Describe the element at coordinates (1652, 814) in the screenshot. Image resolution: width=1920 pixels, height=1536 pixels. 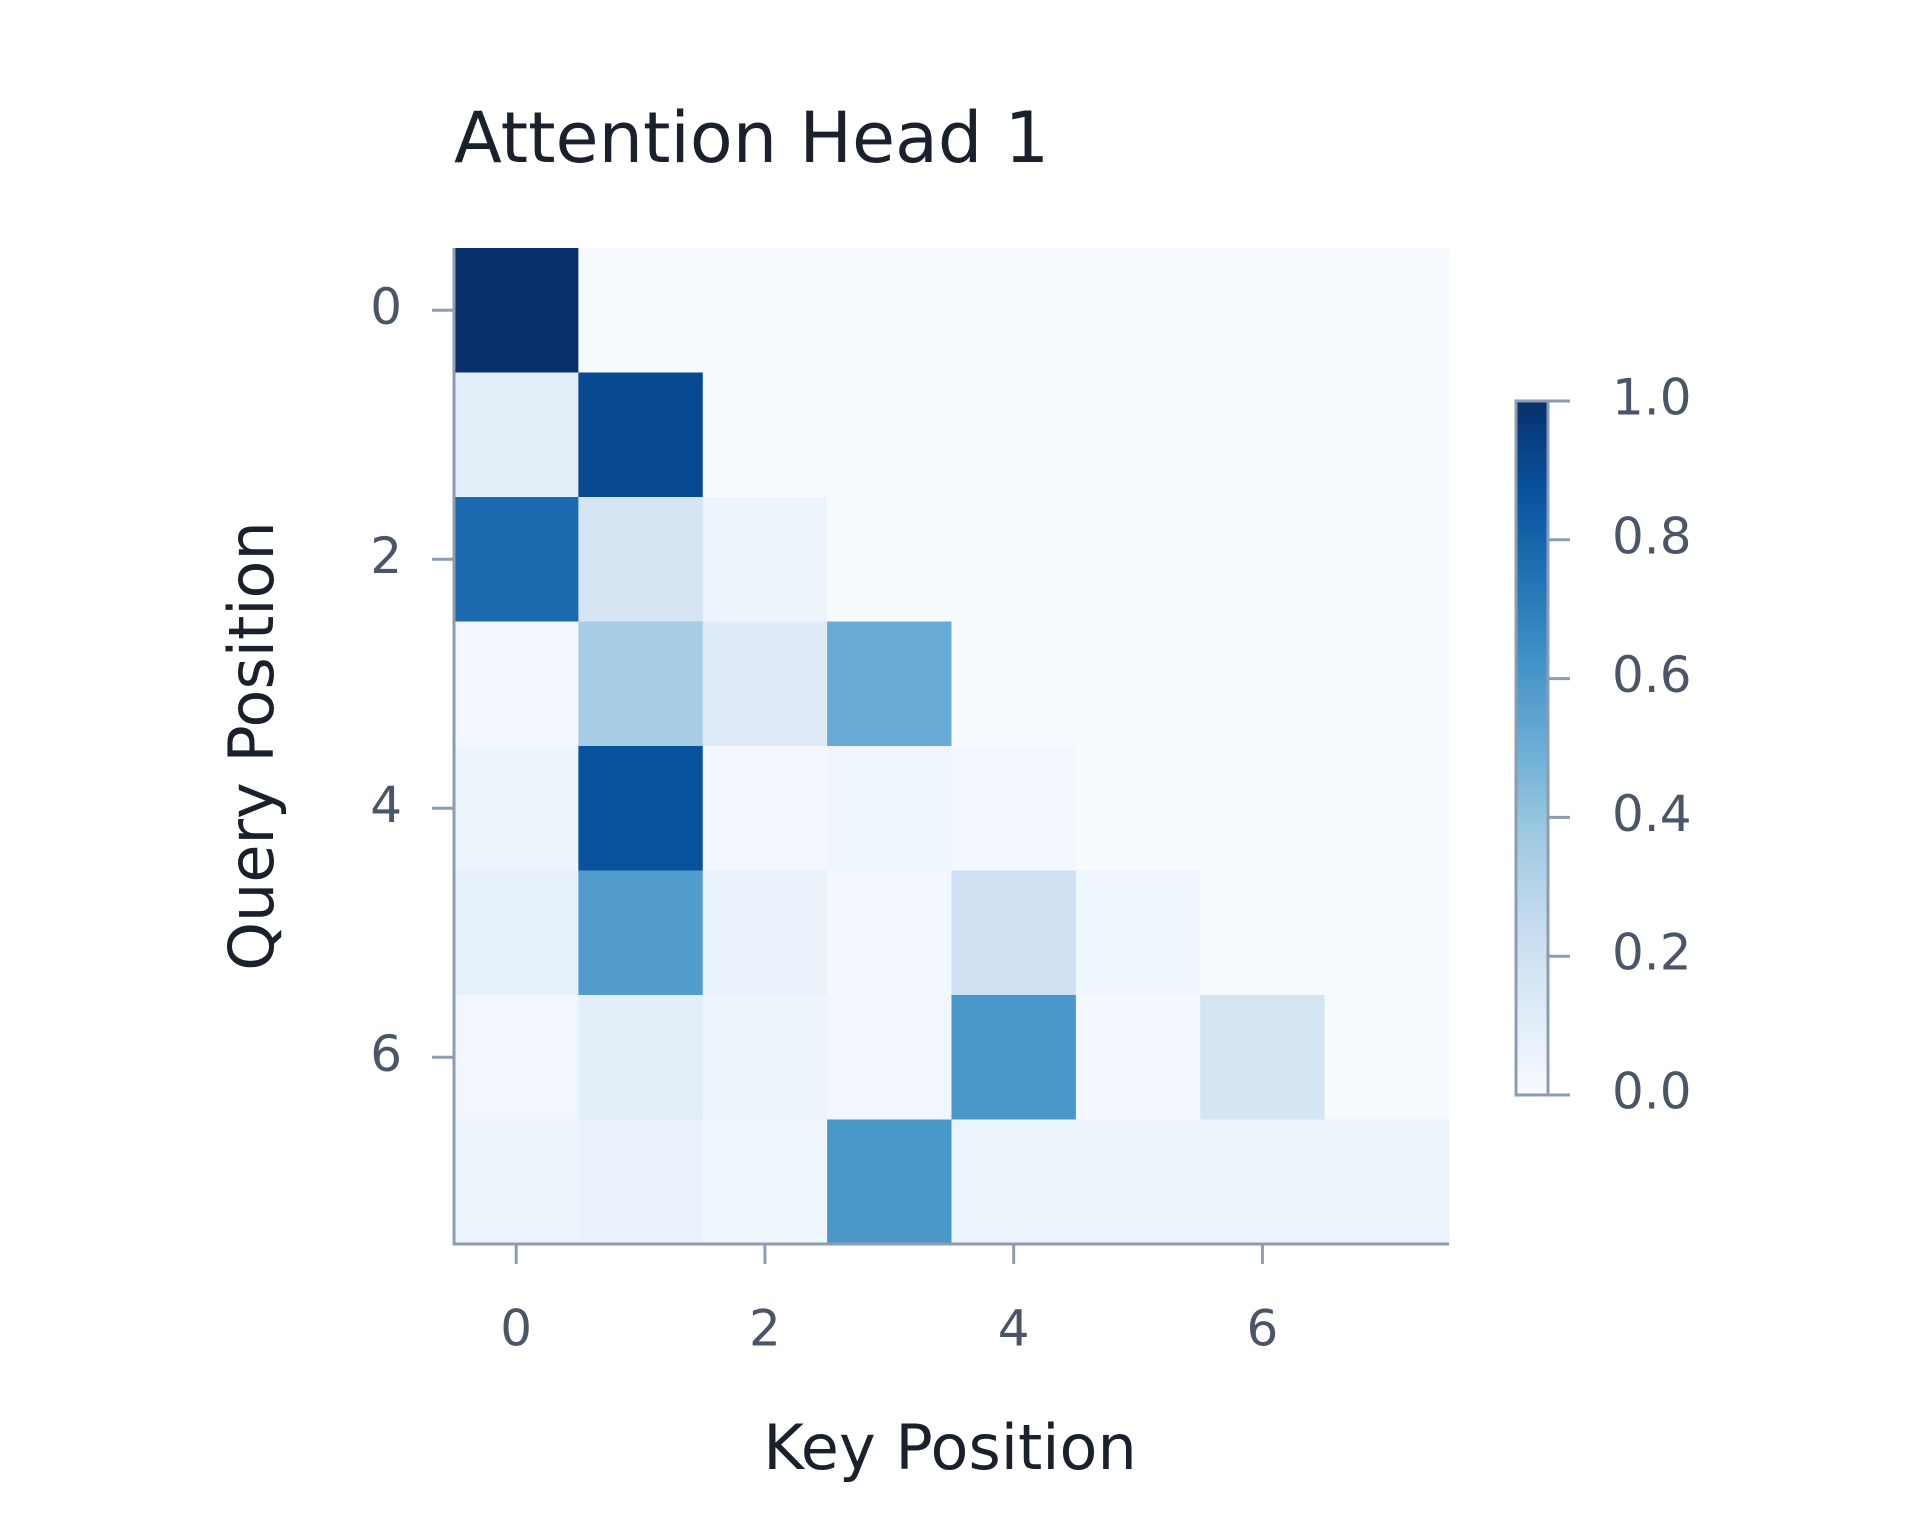
I see `colorbar-tick-label: 0.4` at that location.